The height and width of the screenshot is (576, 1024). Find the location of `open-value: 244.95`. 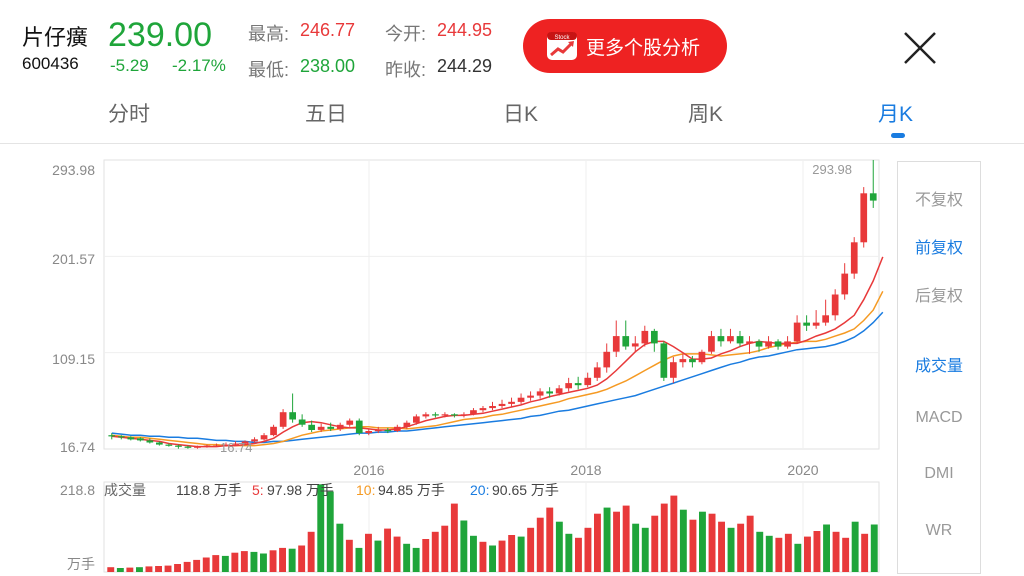

open-value: 244.95 is located at coordinates (465, 30).